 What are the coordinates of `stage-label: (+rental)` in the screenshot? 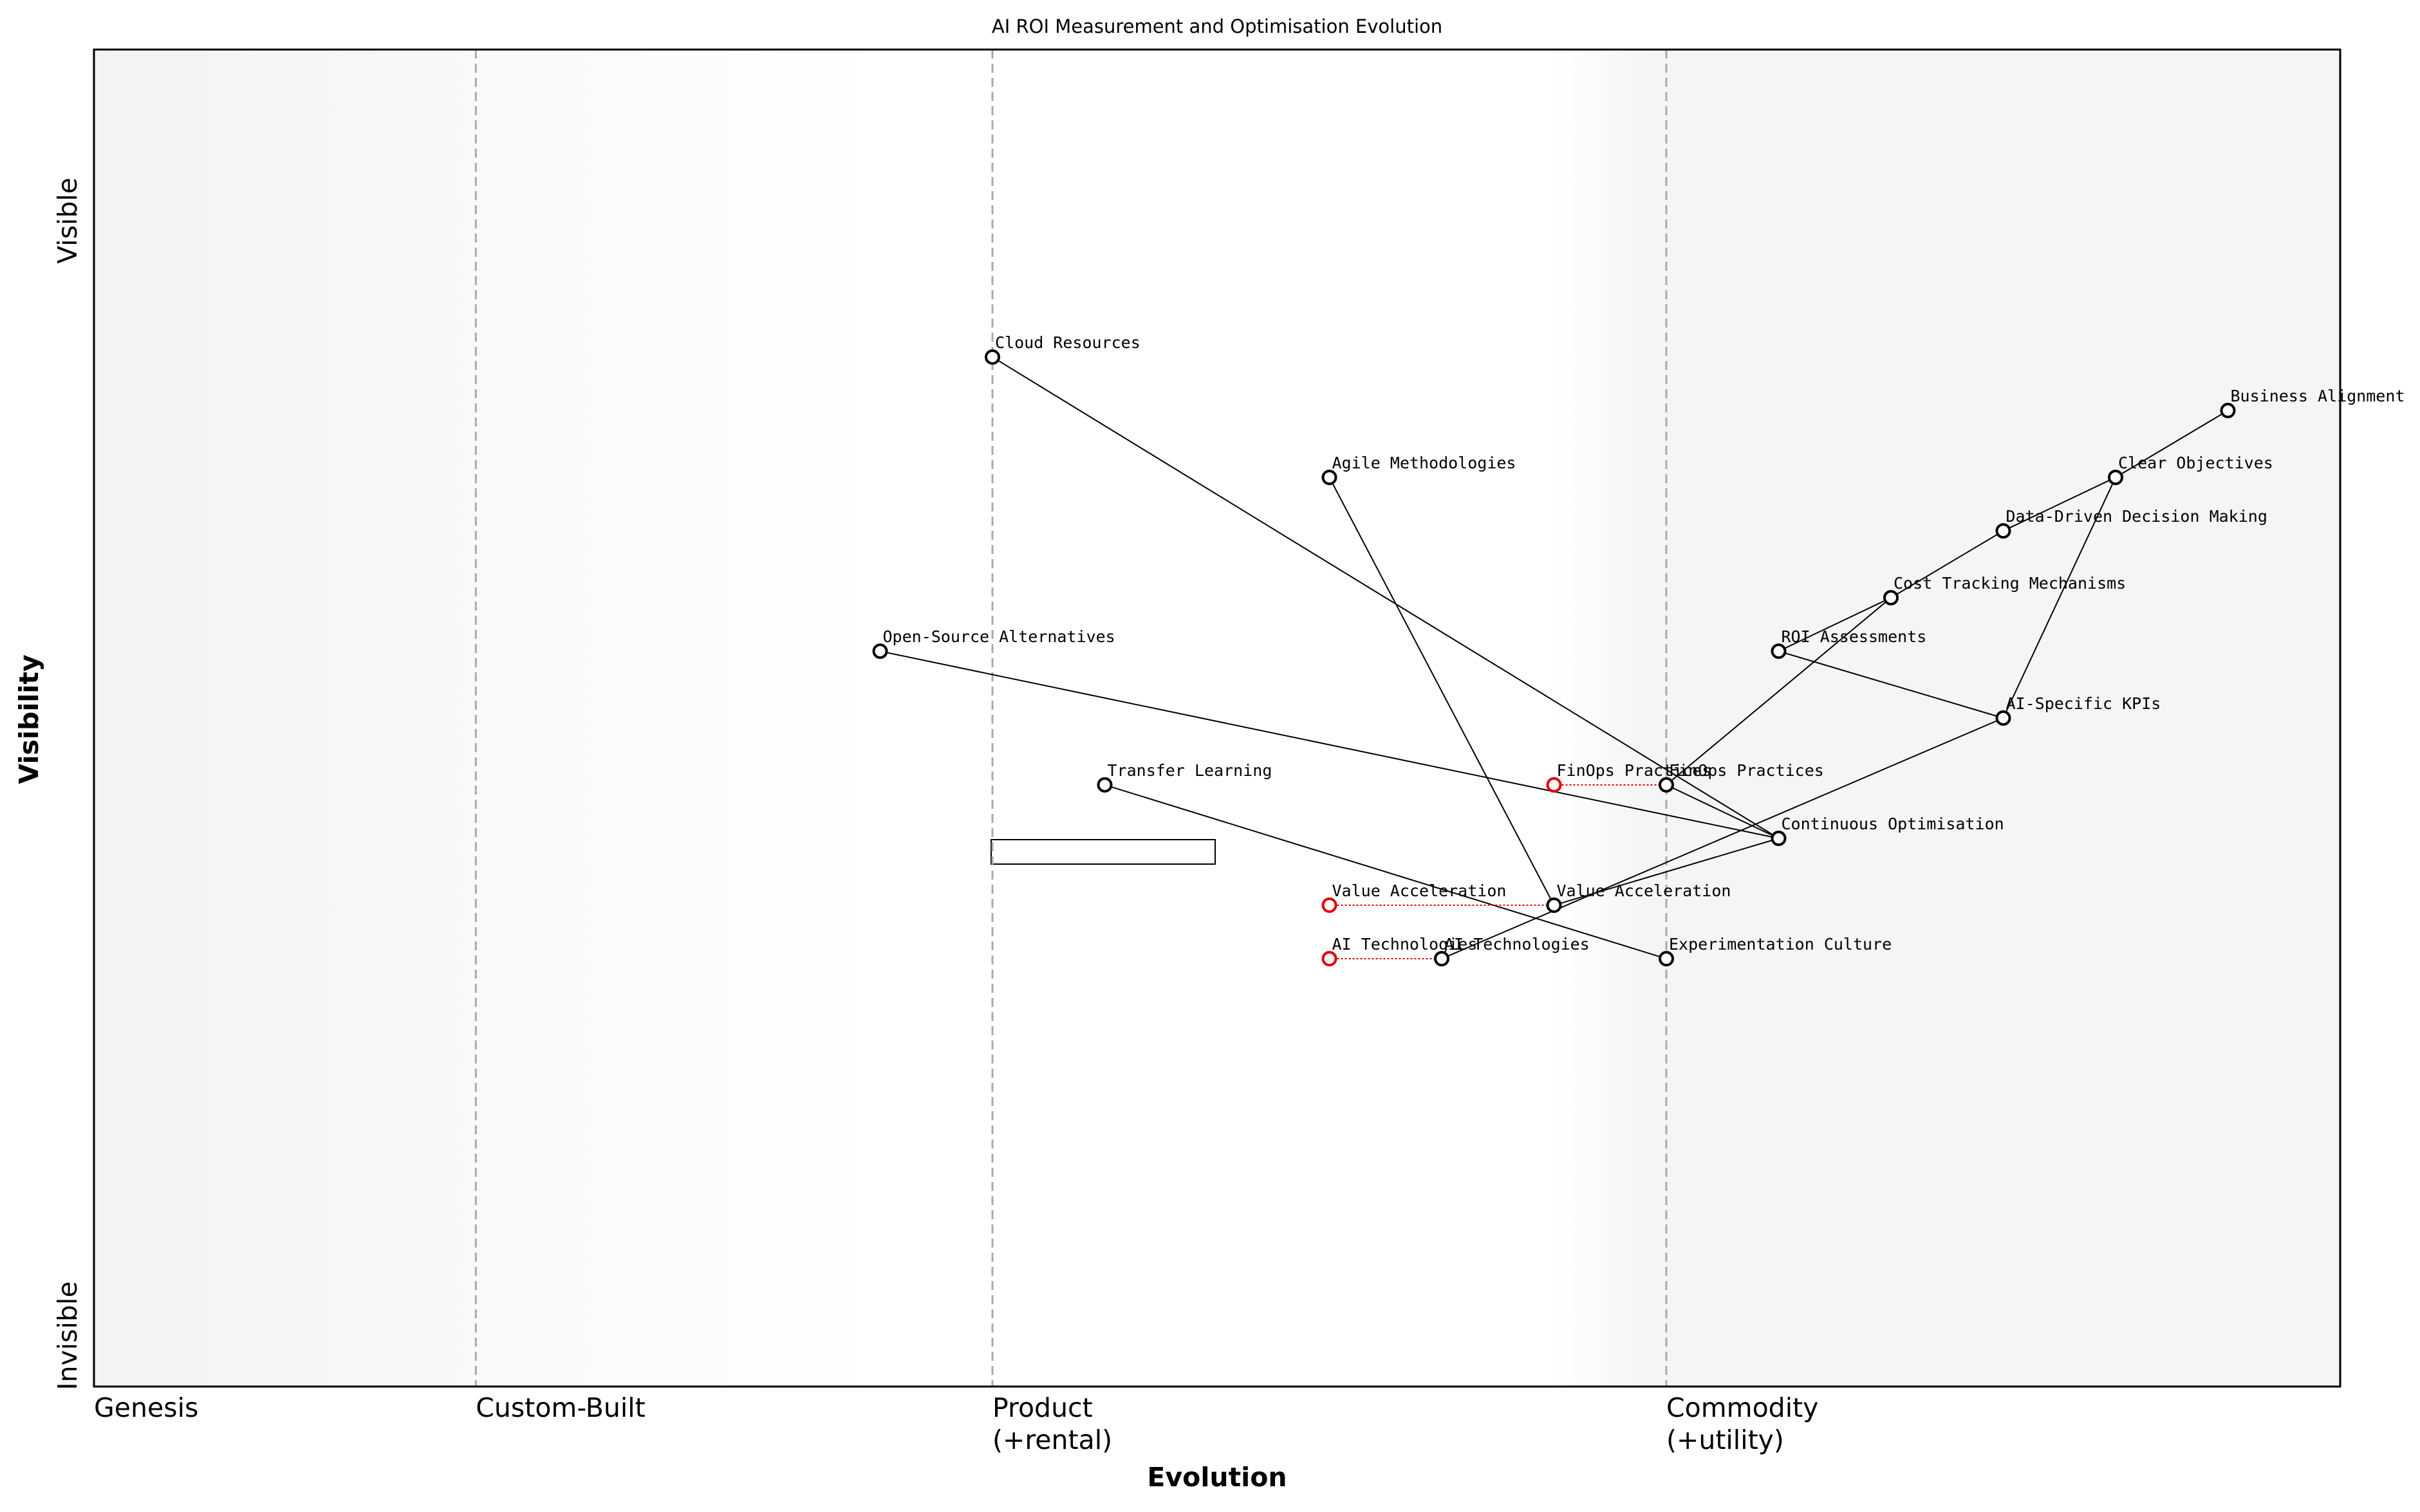 It's located at (1052, 1439).